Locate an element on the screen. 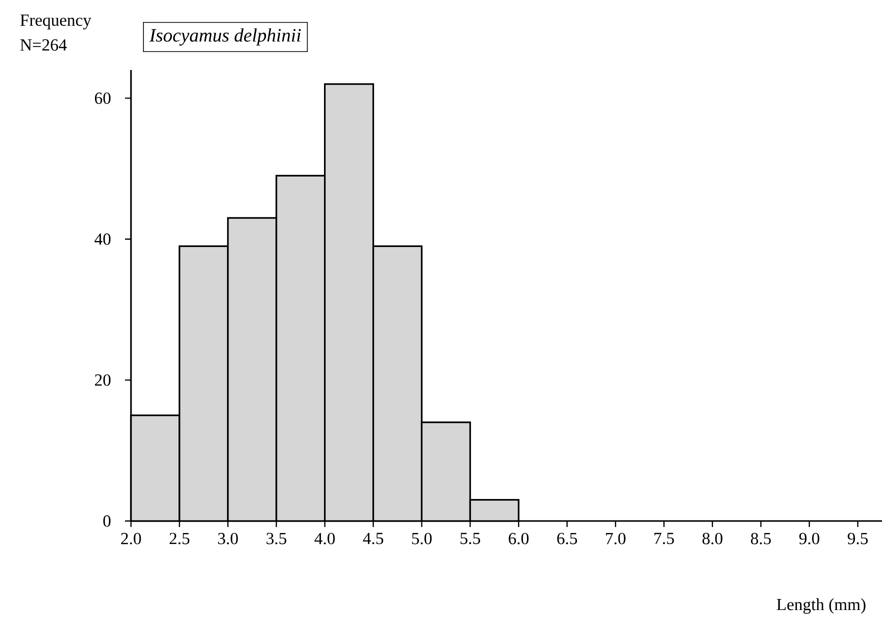  y-tick-label: 40 is located at coordinates (102, 239).